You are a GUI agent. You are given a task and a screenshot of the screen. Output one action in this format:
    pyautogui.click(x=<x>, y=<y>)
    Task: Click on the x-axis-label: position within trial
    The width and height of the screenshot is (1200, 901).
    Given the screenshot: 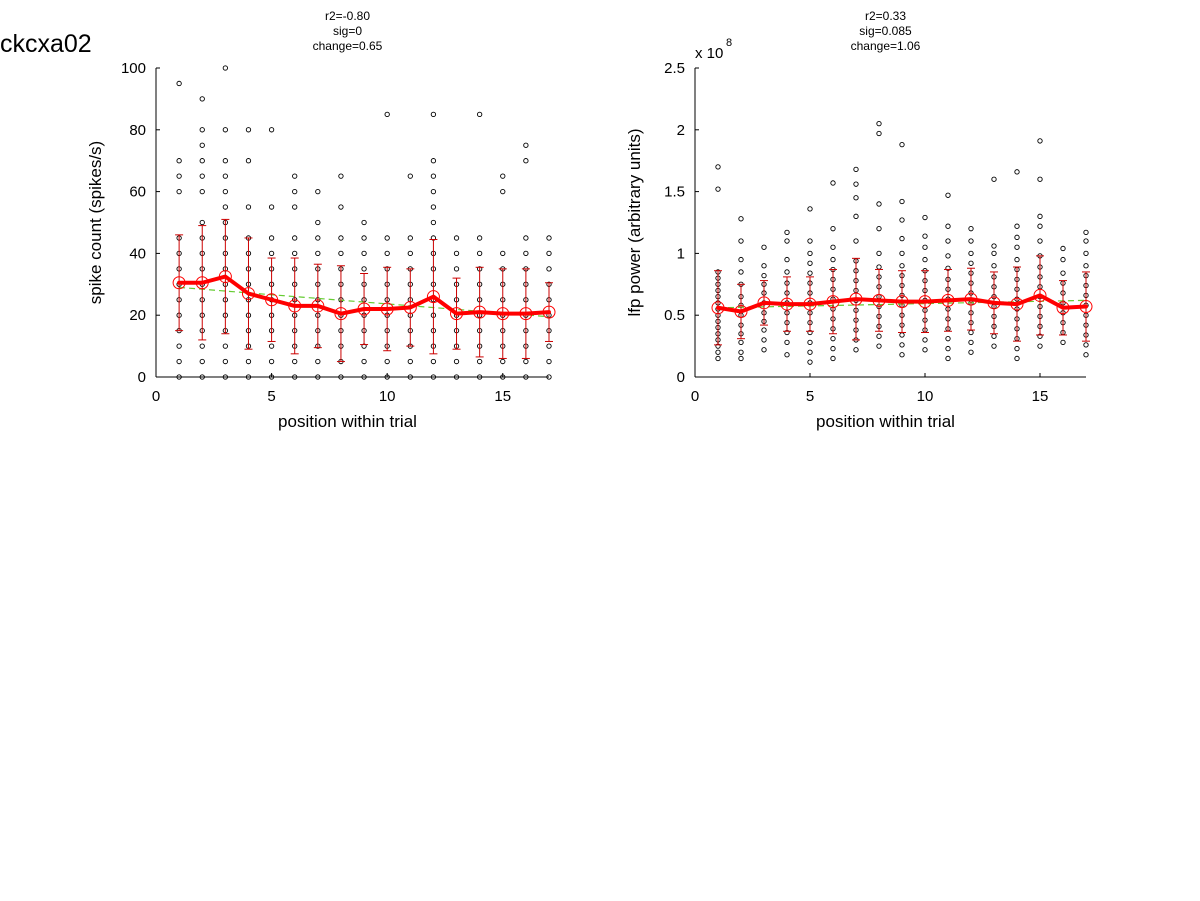 What is the action you would take?
    pyautogui.click(x=347, y=421)
    